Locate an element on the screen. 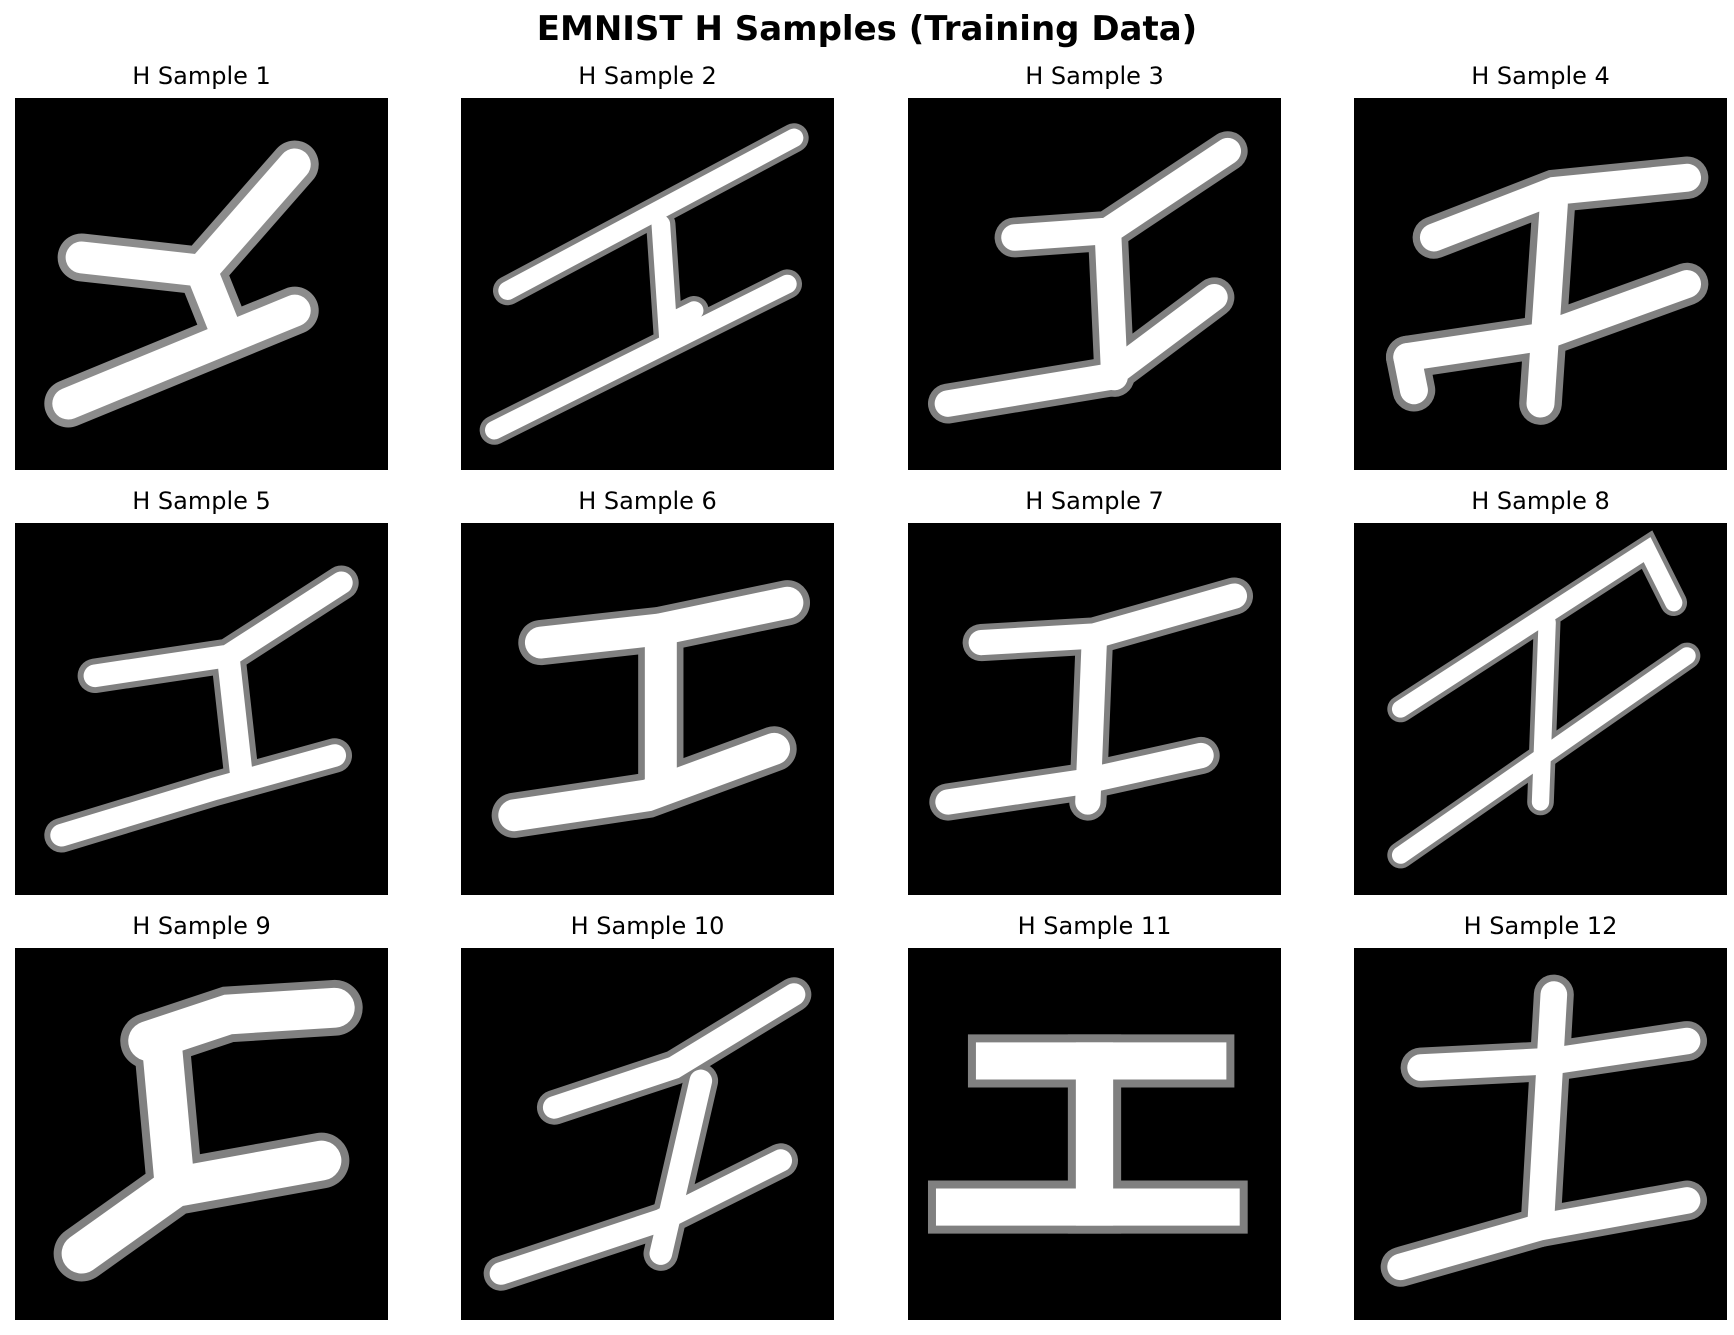  sample-panel-4: H Sample 4 is located at coordinates (1540, 272).